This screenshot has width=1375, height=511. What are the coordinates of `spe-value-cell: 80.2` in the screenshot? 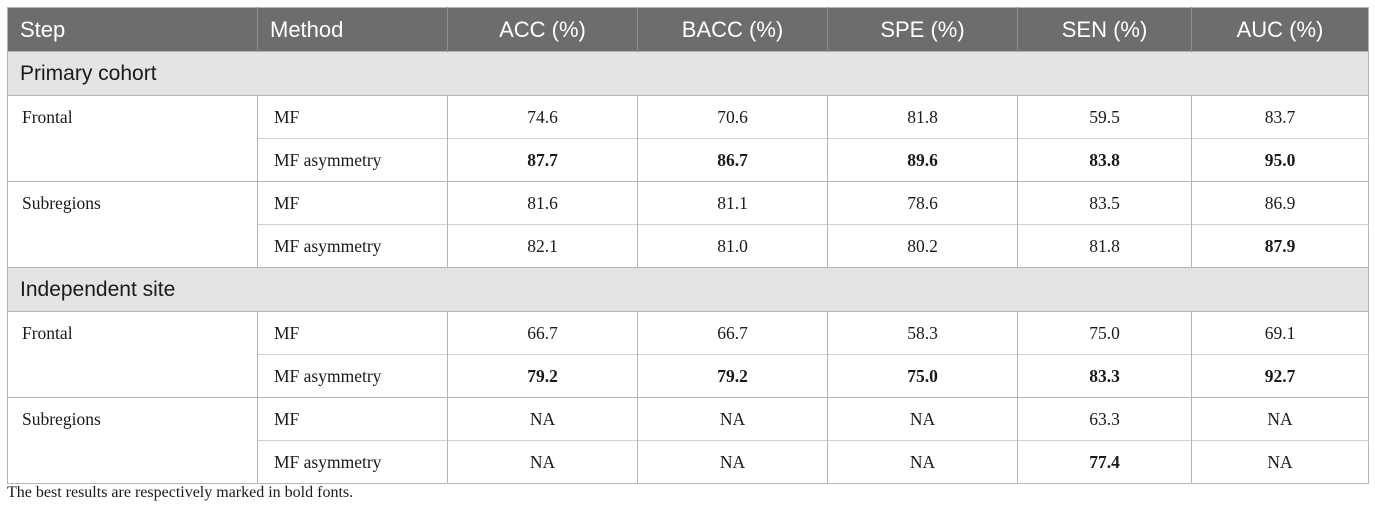 It's located at (922, 246).